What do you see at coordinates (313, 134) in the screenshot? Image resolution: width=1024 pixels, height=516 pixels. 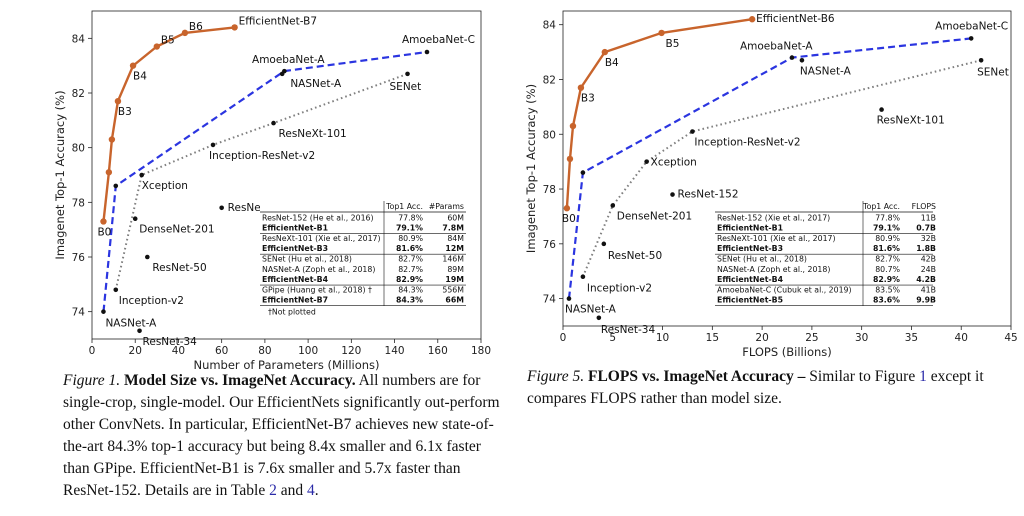 I see `point-label: ResNeXt-101` at bounding box center [313, 134].